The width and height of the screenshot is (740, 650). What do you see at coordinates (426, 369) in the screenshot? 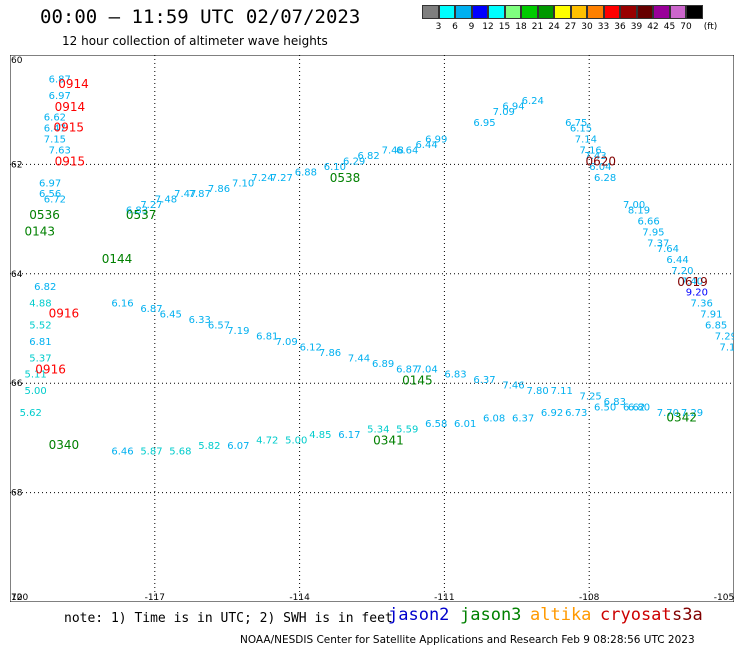
I see `wave-height-label: 7.04` at bounding box center [426, 369].